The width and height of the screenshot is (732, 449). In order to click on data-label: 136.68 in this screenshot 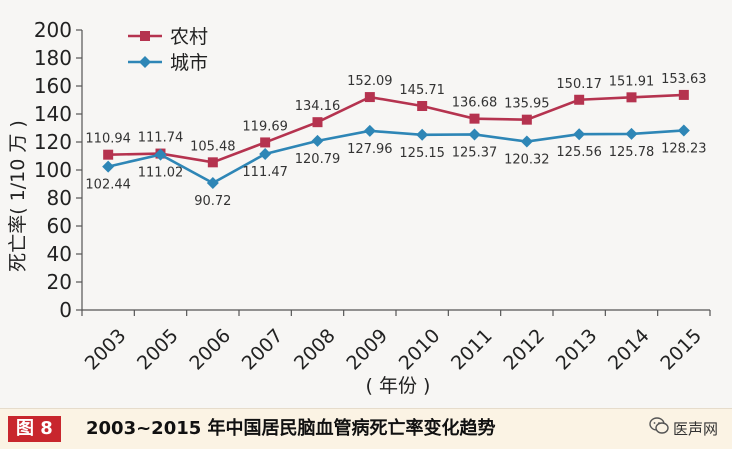, I will do `click(475, 103)`.